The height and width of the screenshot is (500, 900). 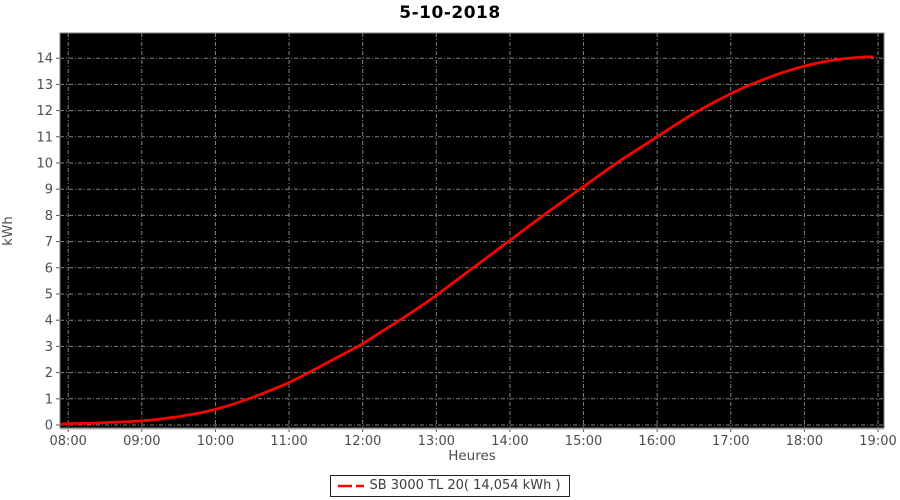 What do you see at coordinates (362, 441) in the screenshot?
I see `x-tick-label: 12:00` at bounding box center [362, 441].